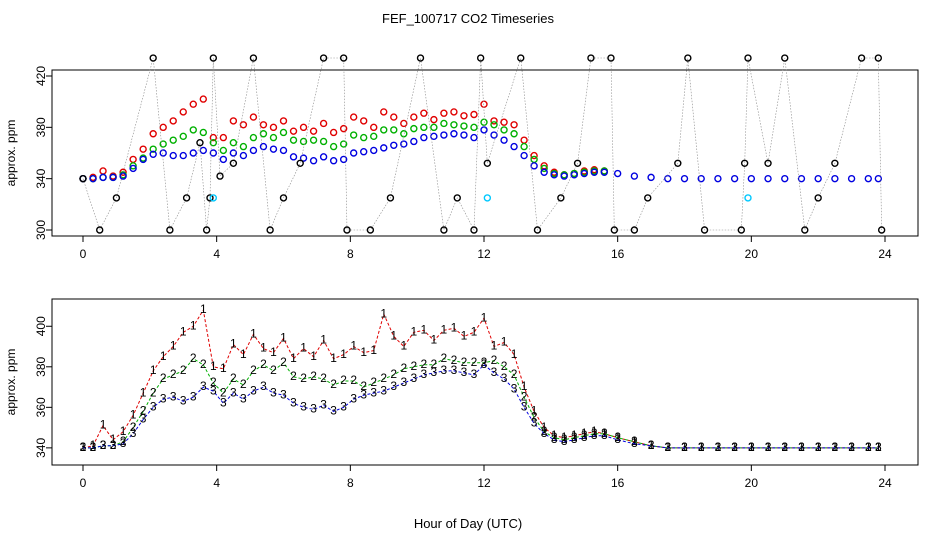  Describe the element at coordinates (885, 254) in the screenshot. I see `x-tick-label: 24` at that location.